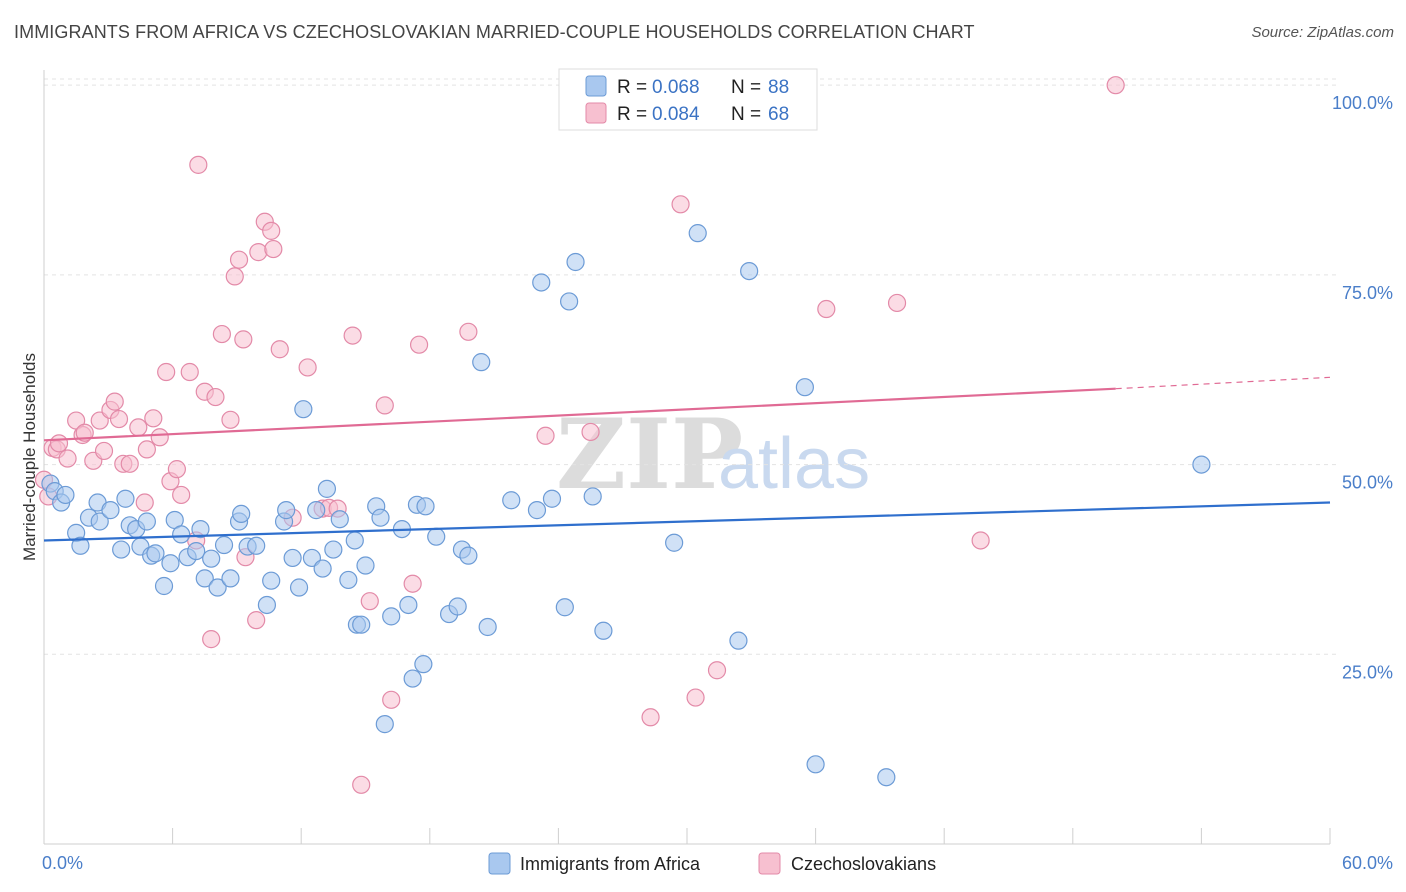  I want to click on y-tick-label: 75.0%, so click(1367, 293).